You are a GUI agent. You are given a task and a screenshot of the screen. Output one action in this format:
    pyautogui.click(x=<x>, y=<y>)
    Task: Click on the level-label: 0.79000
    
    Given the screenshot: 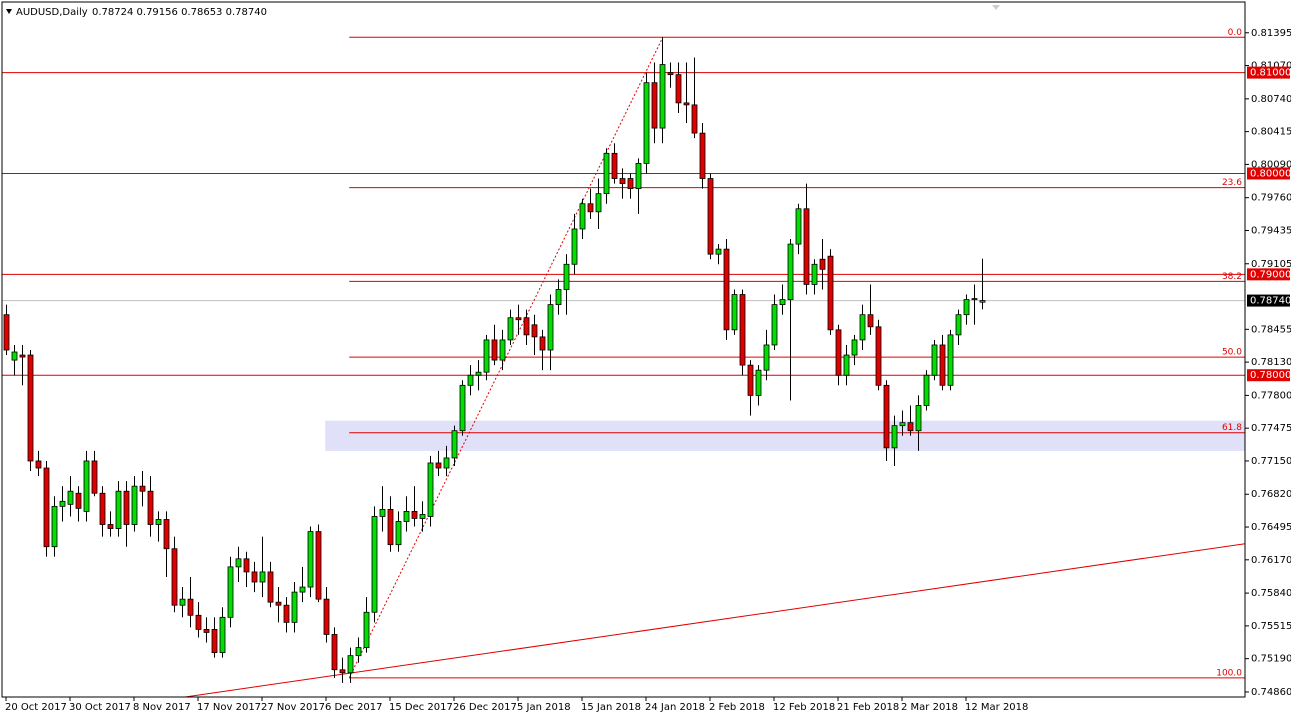 What is the action you would take?
    pyautogui.click(x=1270, y=274)
    